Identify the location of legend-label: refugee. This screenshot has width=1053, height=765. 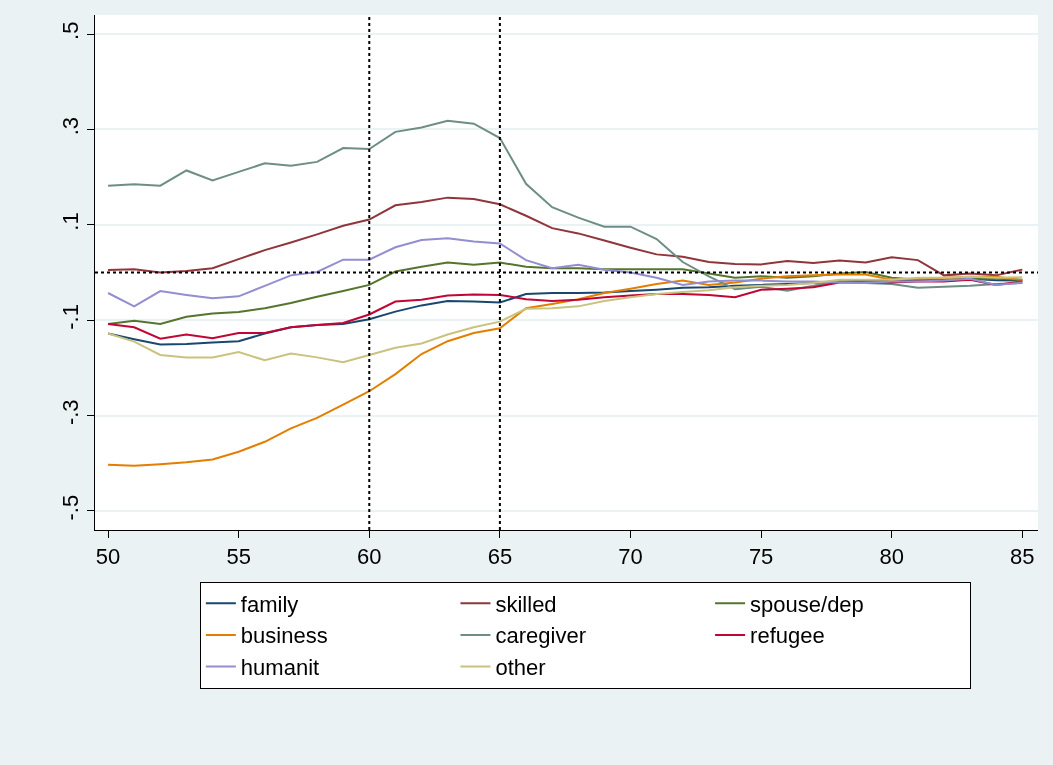
(787, 636).